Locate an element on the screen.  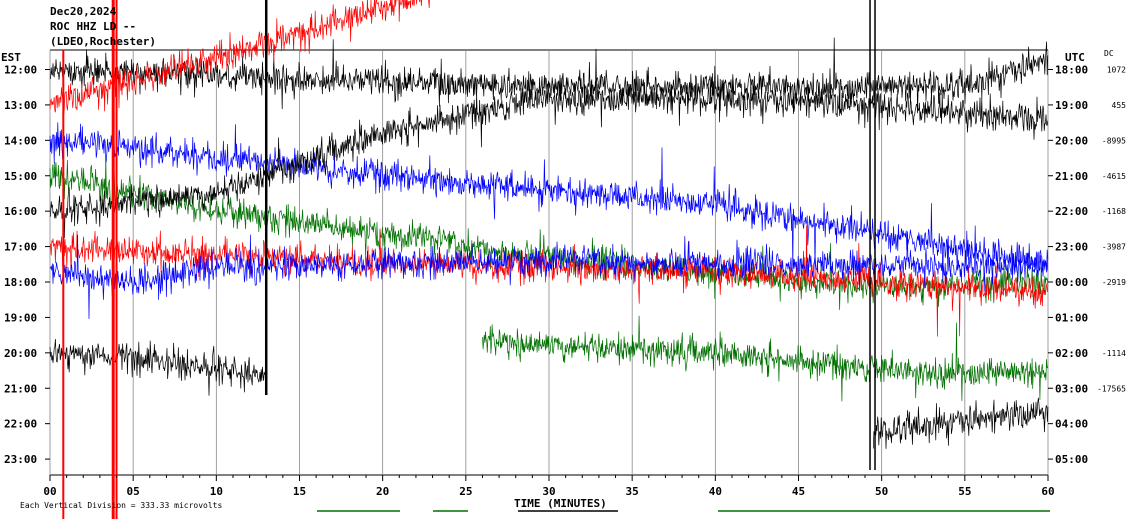
x-tick-label: 60 is located at coordinates (1047, 491).